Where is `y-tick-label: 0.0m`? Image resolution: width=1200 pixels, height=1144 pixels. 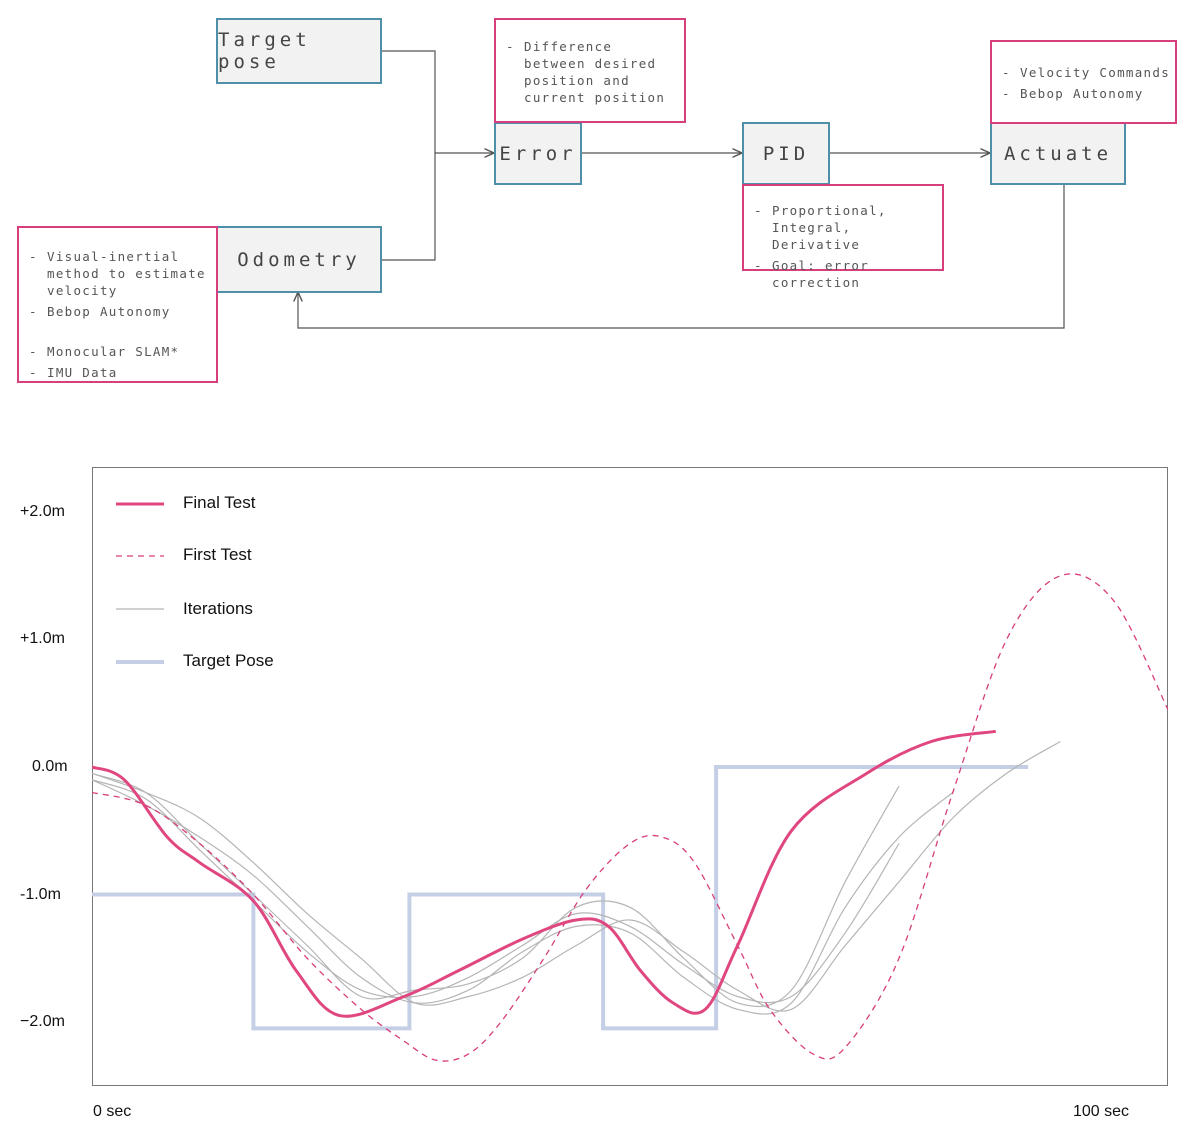
y-tick-label: 0.0m is located at coordinates (50, 766).